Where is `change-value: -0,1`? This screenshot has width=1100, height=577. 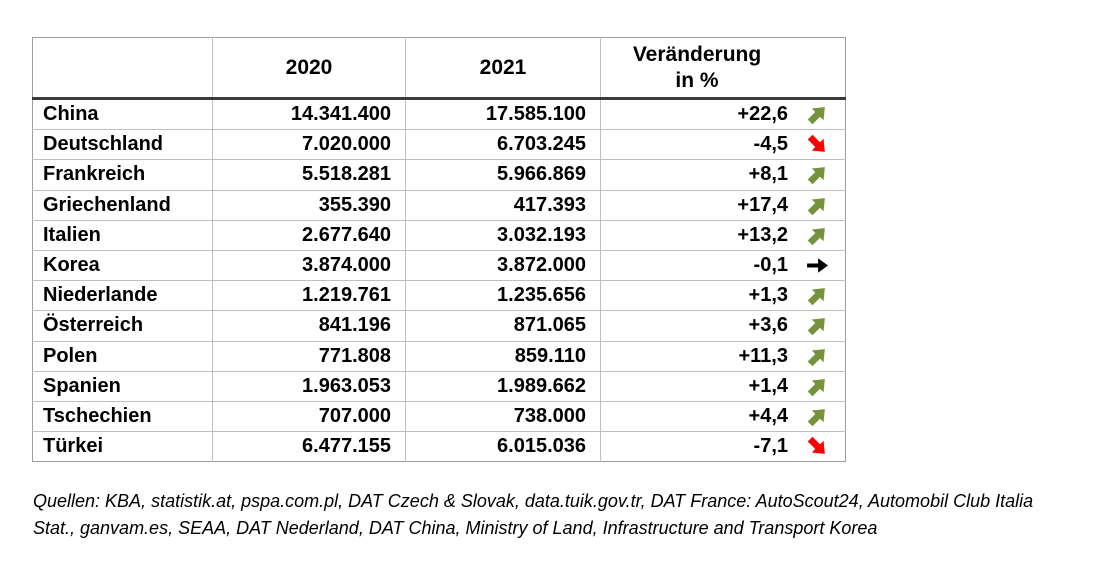
change-value: -0,1 is located at coordinates (770, 265).